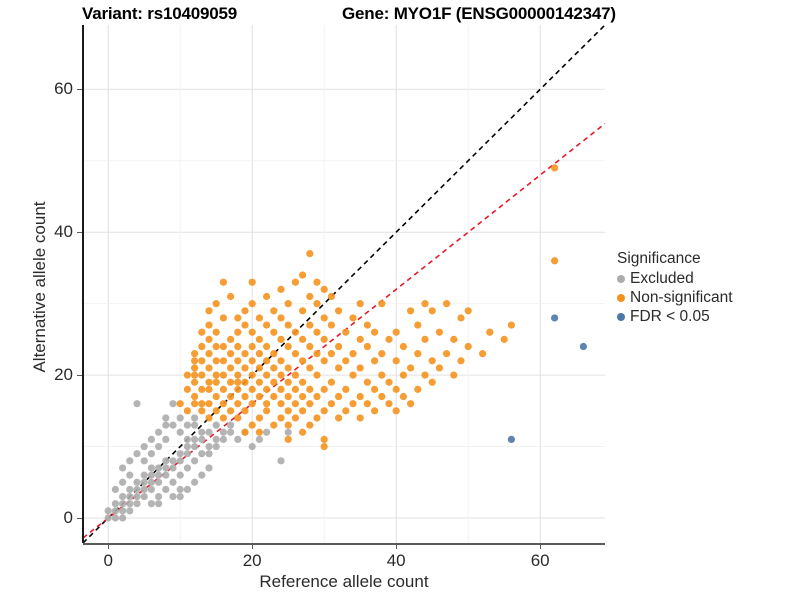 This screenshot has height=600, width=800. Describe the element at coordinates (83, 284) in the screenshot. I see `y-axis-line` at that location.